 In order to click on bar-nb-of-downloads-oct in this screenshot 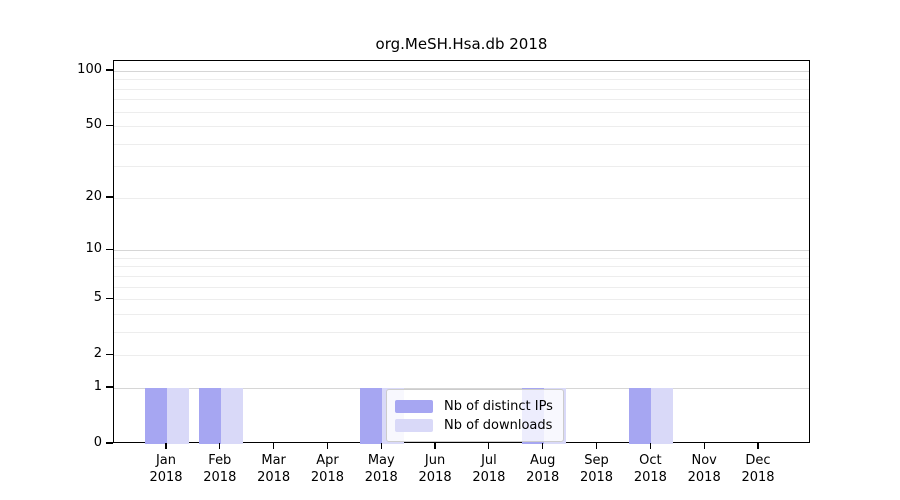, I will do `click(662, 415)`.